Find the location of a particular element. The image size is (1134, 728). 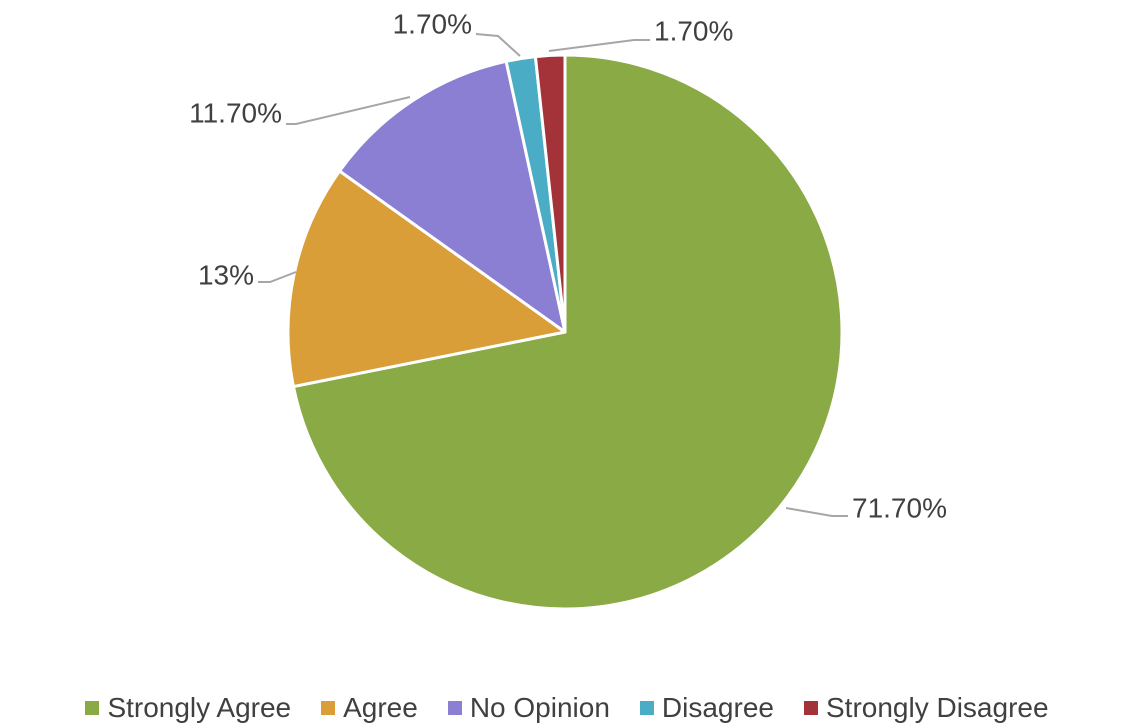

legend-swatch-no-opinion is located at coordinates (454, 708).